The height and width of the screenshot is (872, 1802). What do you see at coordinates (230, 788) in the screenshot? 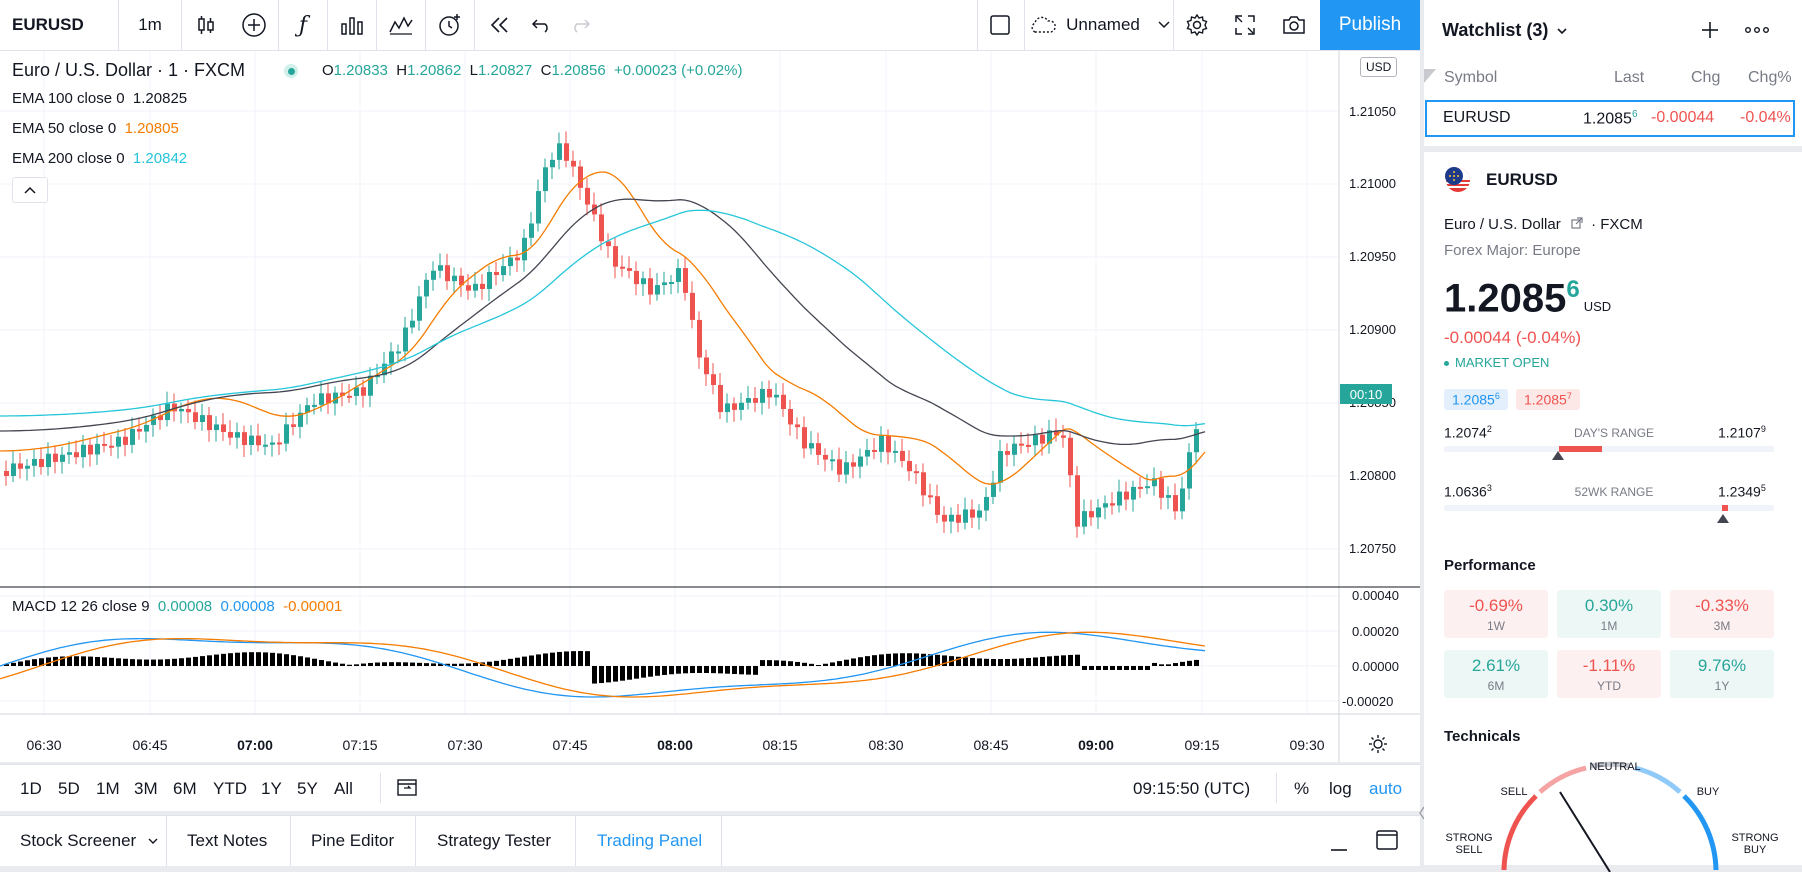
I see `range-ytd-button: YTD` at bounding box center [230, 788].